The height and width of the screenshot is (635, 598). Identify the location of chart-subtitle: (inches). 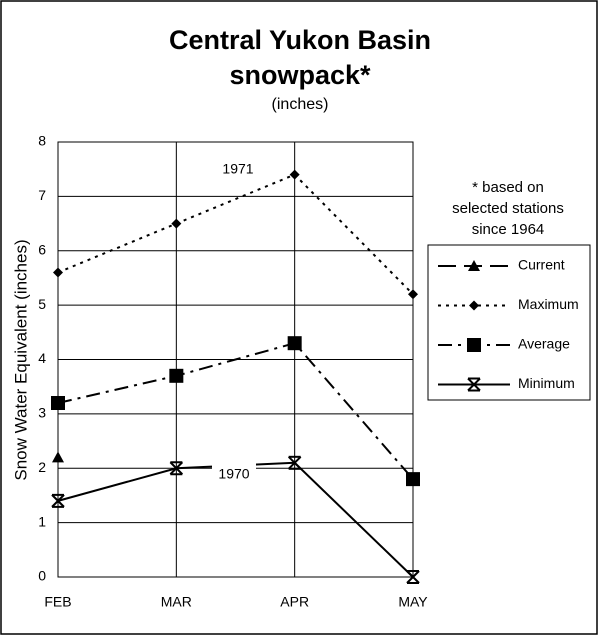
(300, 104).